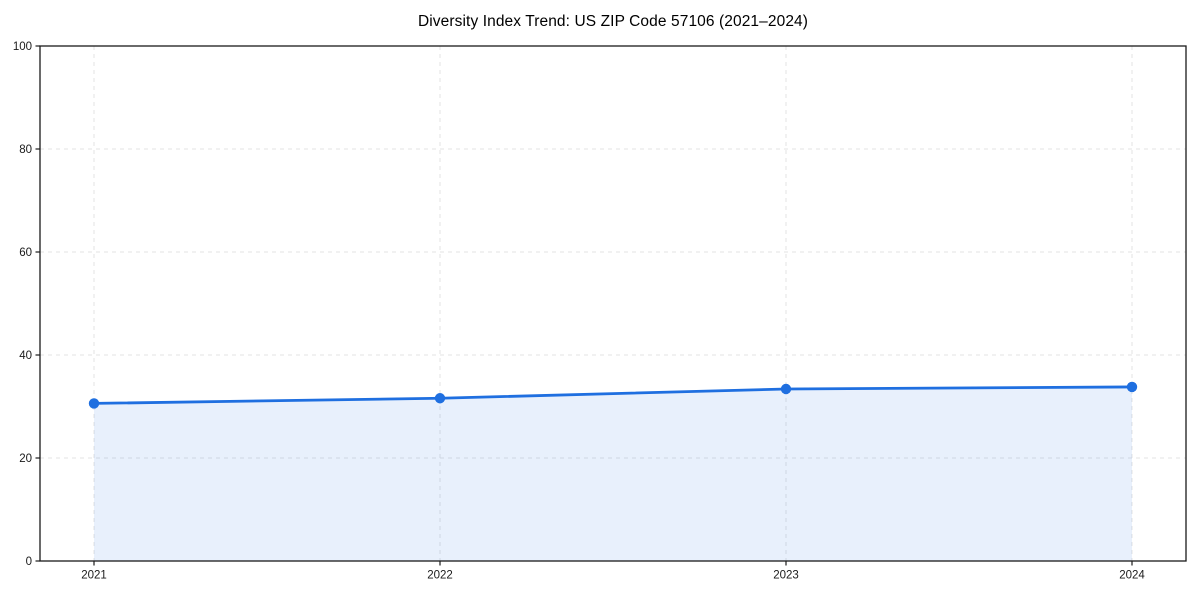 This screenshot has width=1200, height=600. Describe the element at coordinates (29, 562) in the screenshot. I see `y-tick-label: 0` at that location.